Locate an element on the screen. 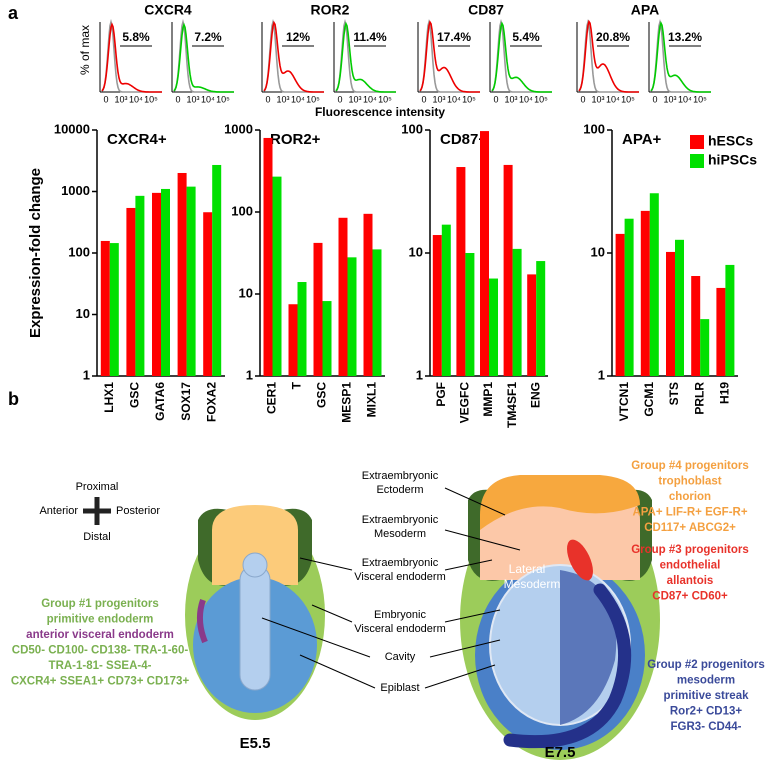  primitive-streak is located at coordinates (567, 666).